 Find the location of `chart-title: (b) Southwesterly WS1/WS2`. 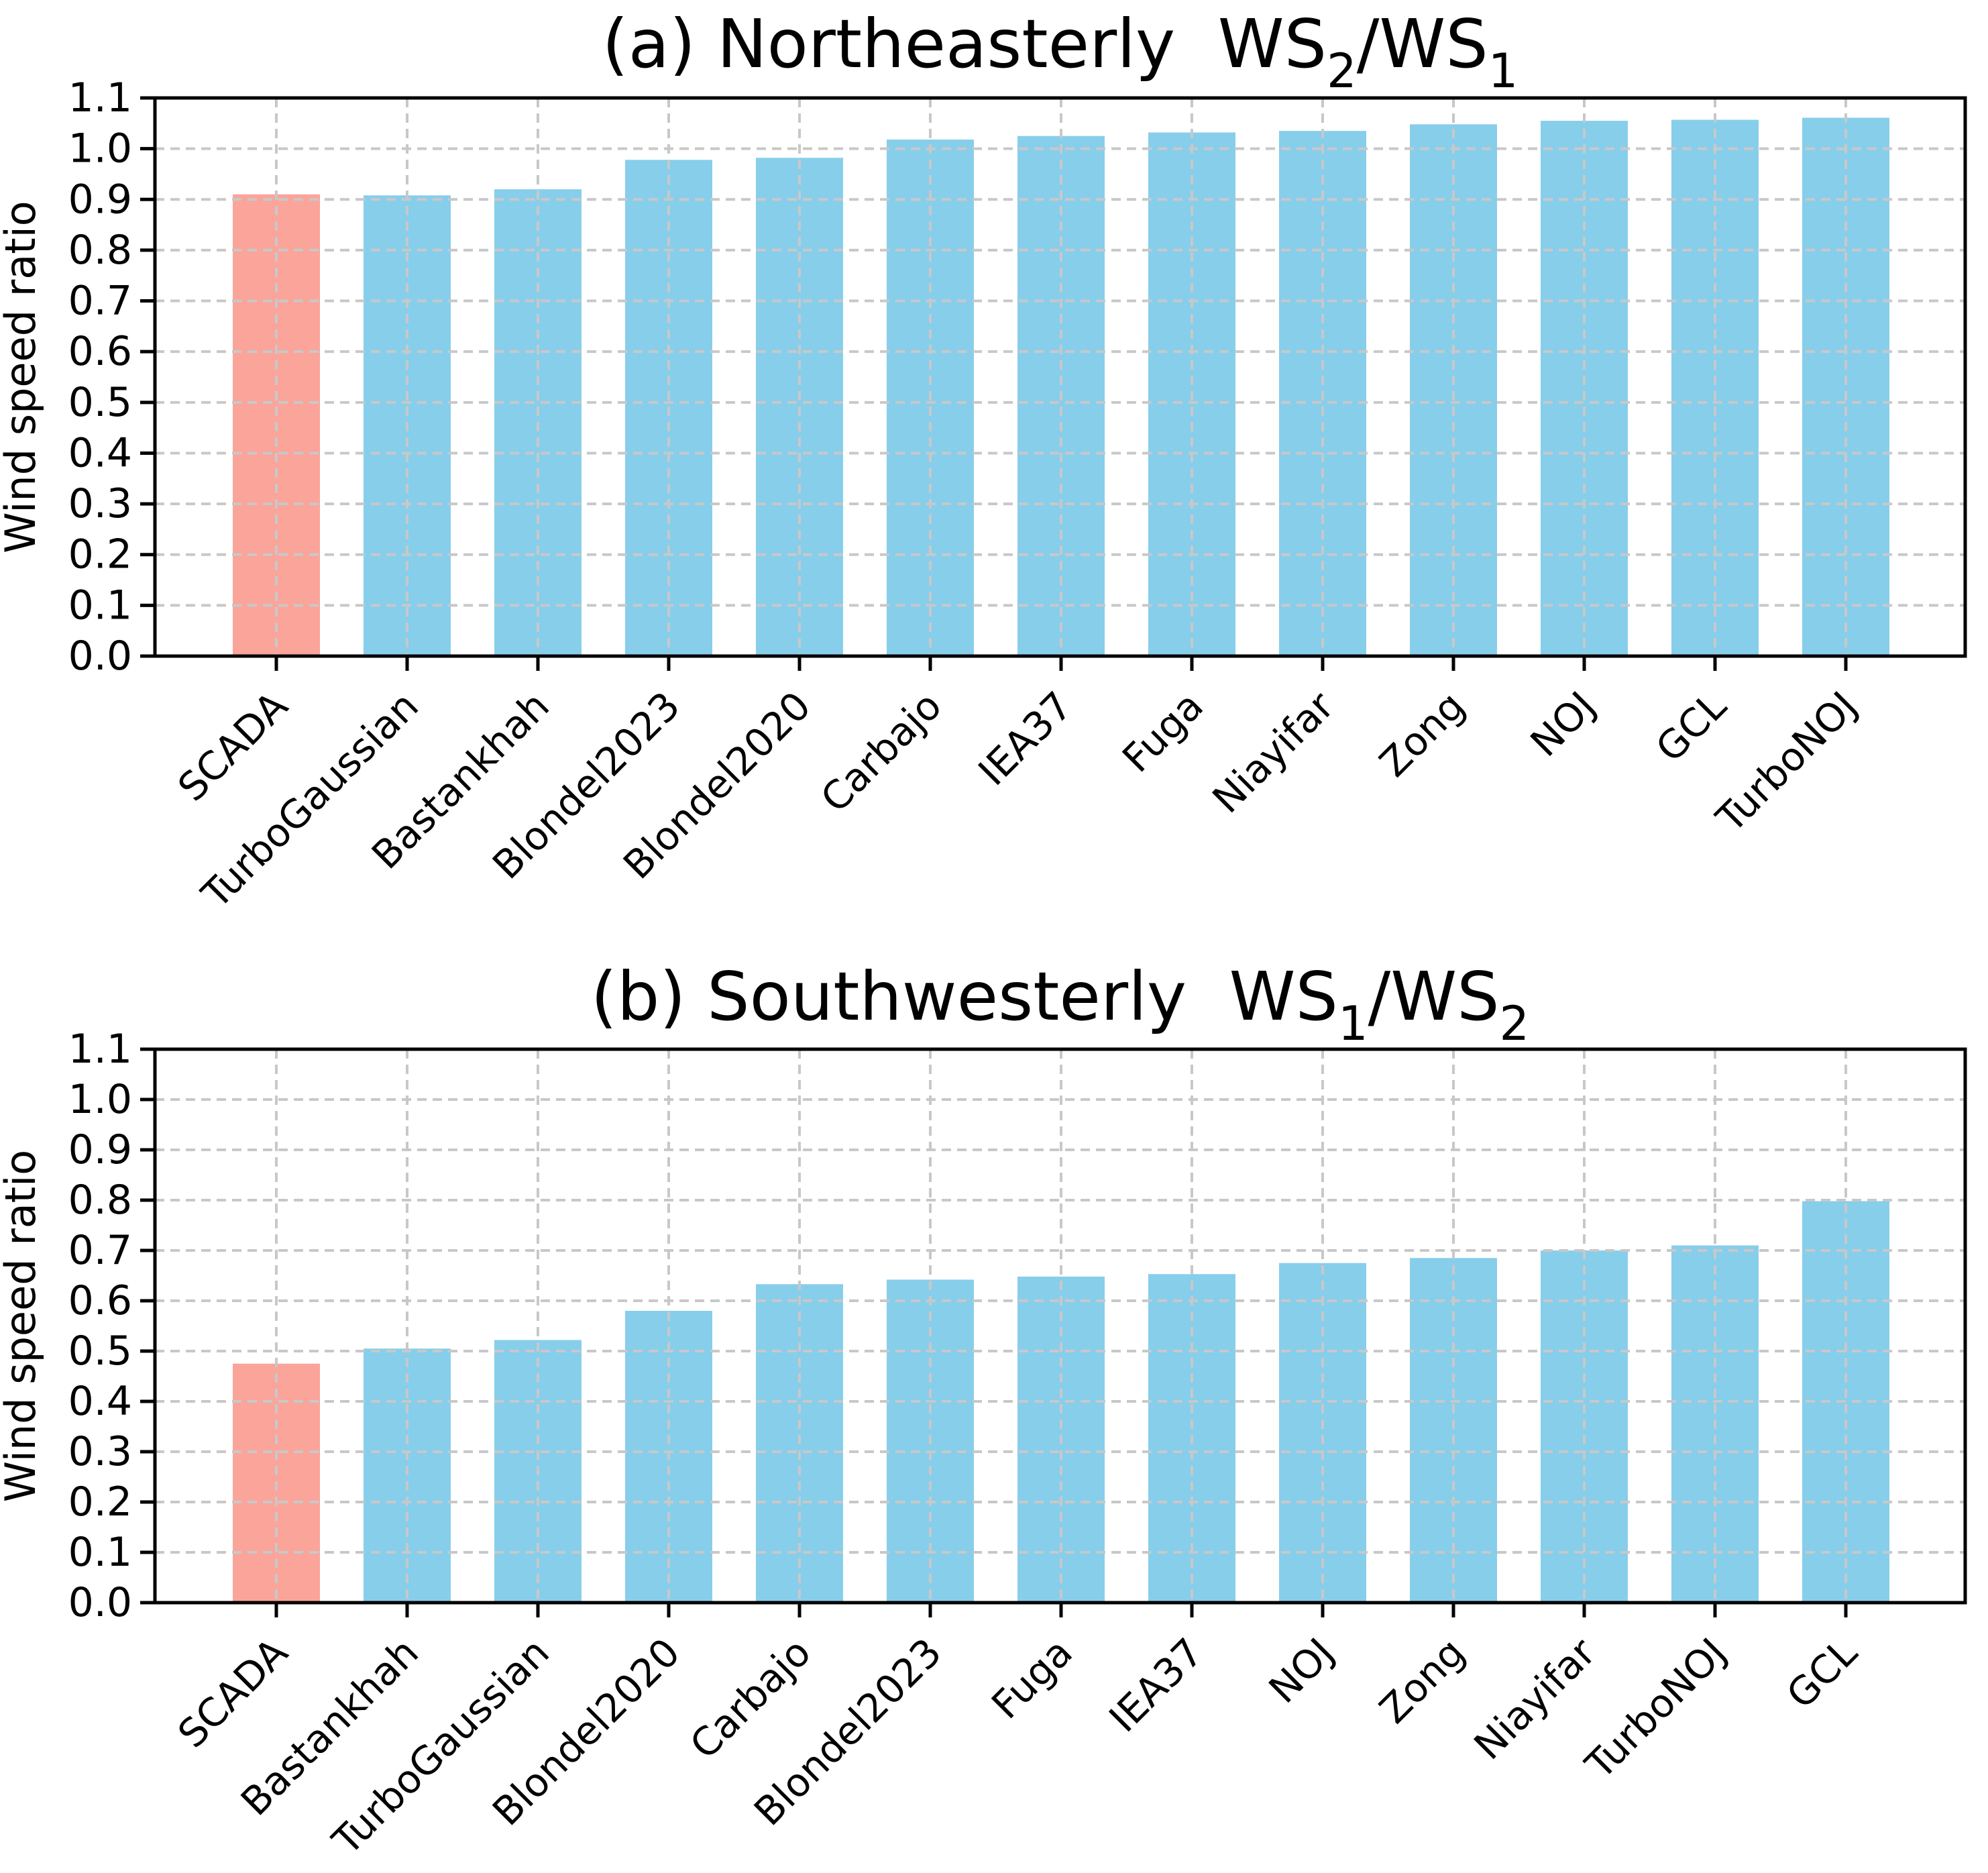

chart-title: (b) Southwesterly WS1/WS2 is located at coordinates (1060, 1004).